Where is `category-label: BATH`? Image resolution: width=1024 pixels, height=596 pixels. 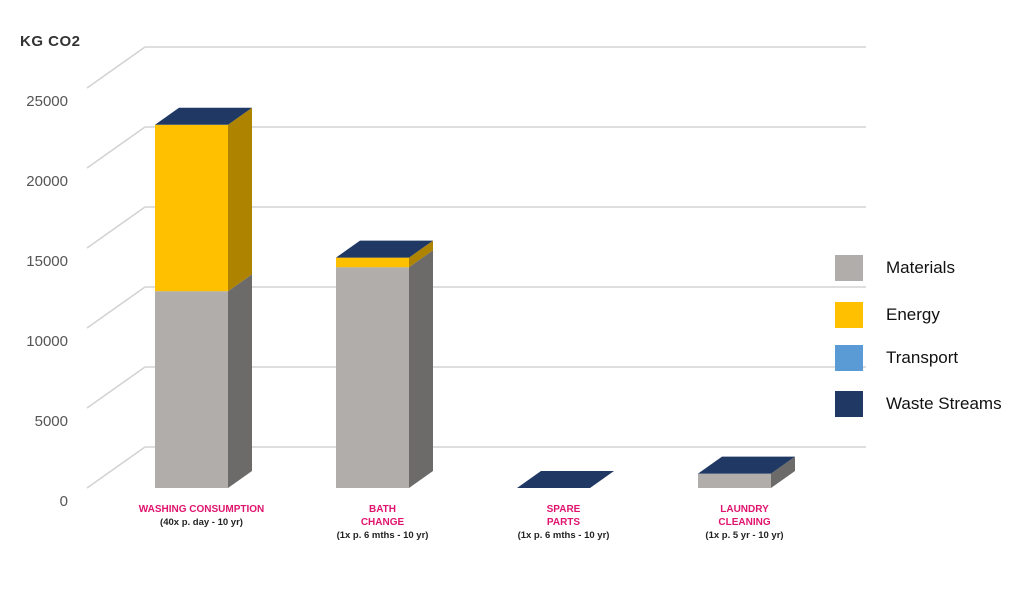
category-label: BATH is located at coordinates (382, 509).